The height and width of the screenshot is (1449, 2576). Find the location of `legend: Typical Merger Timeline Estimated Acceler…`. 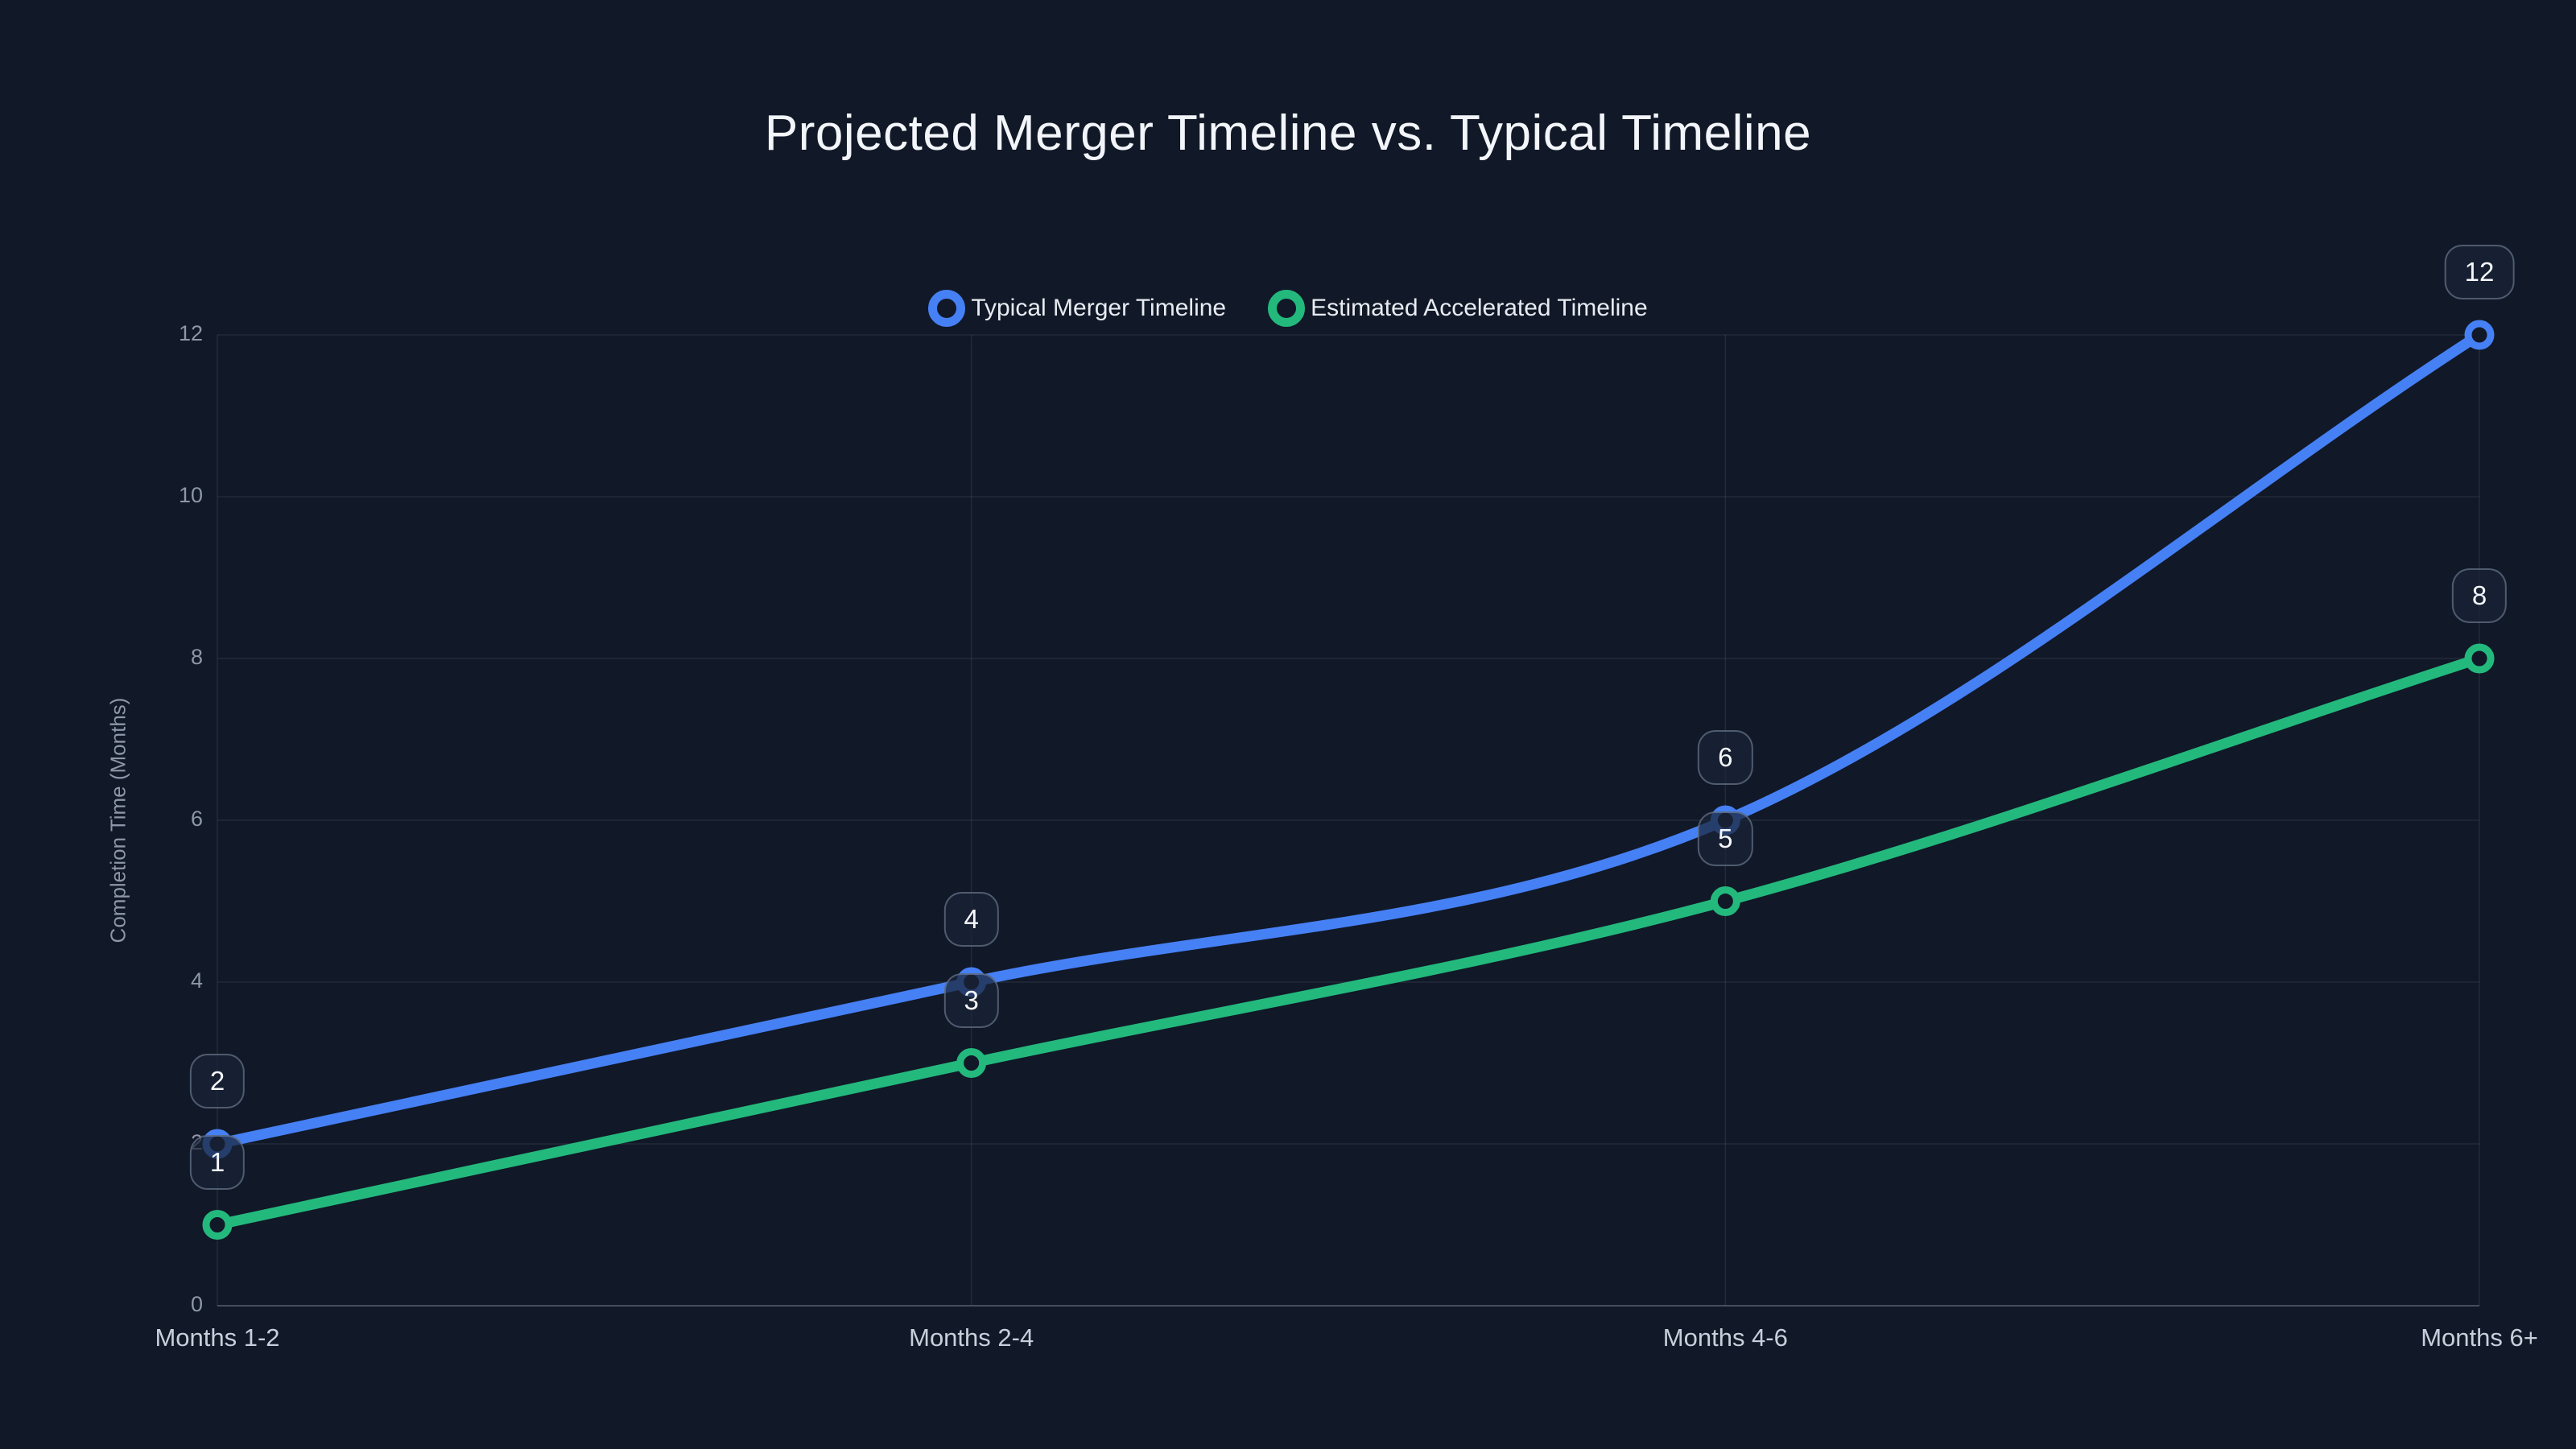

legend: Typical Merger Timeline Estimated Acceler… is located at coordinates (1288, 308).